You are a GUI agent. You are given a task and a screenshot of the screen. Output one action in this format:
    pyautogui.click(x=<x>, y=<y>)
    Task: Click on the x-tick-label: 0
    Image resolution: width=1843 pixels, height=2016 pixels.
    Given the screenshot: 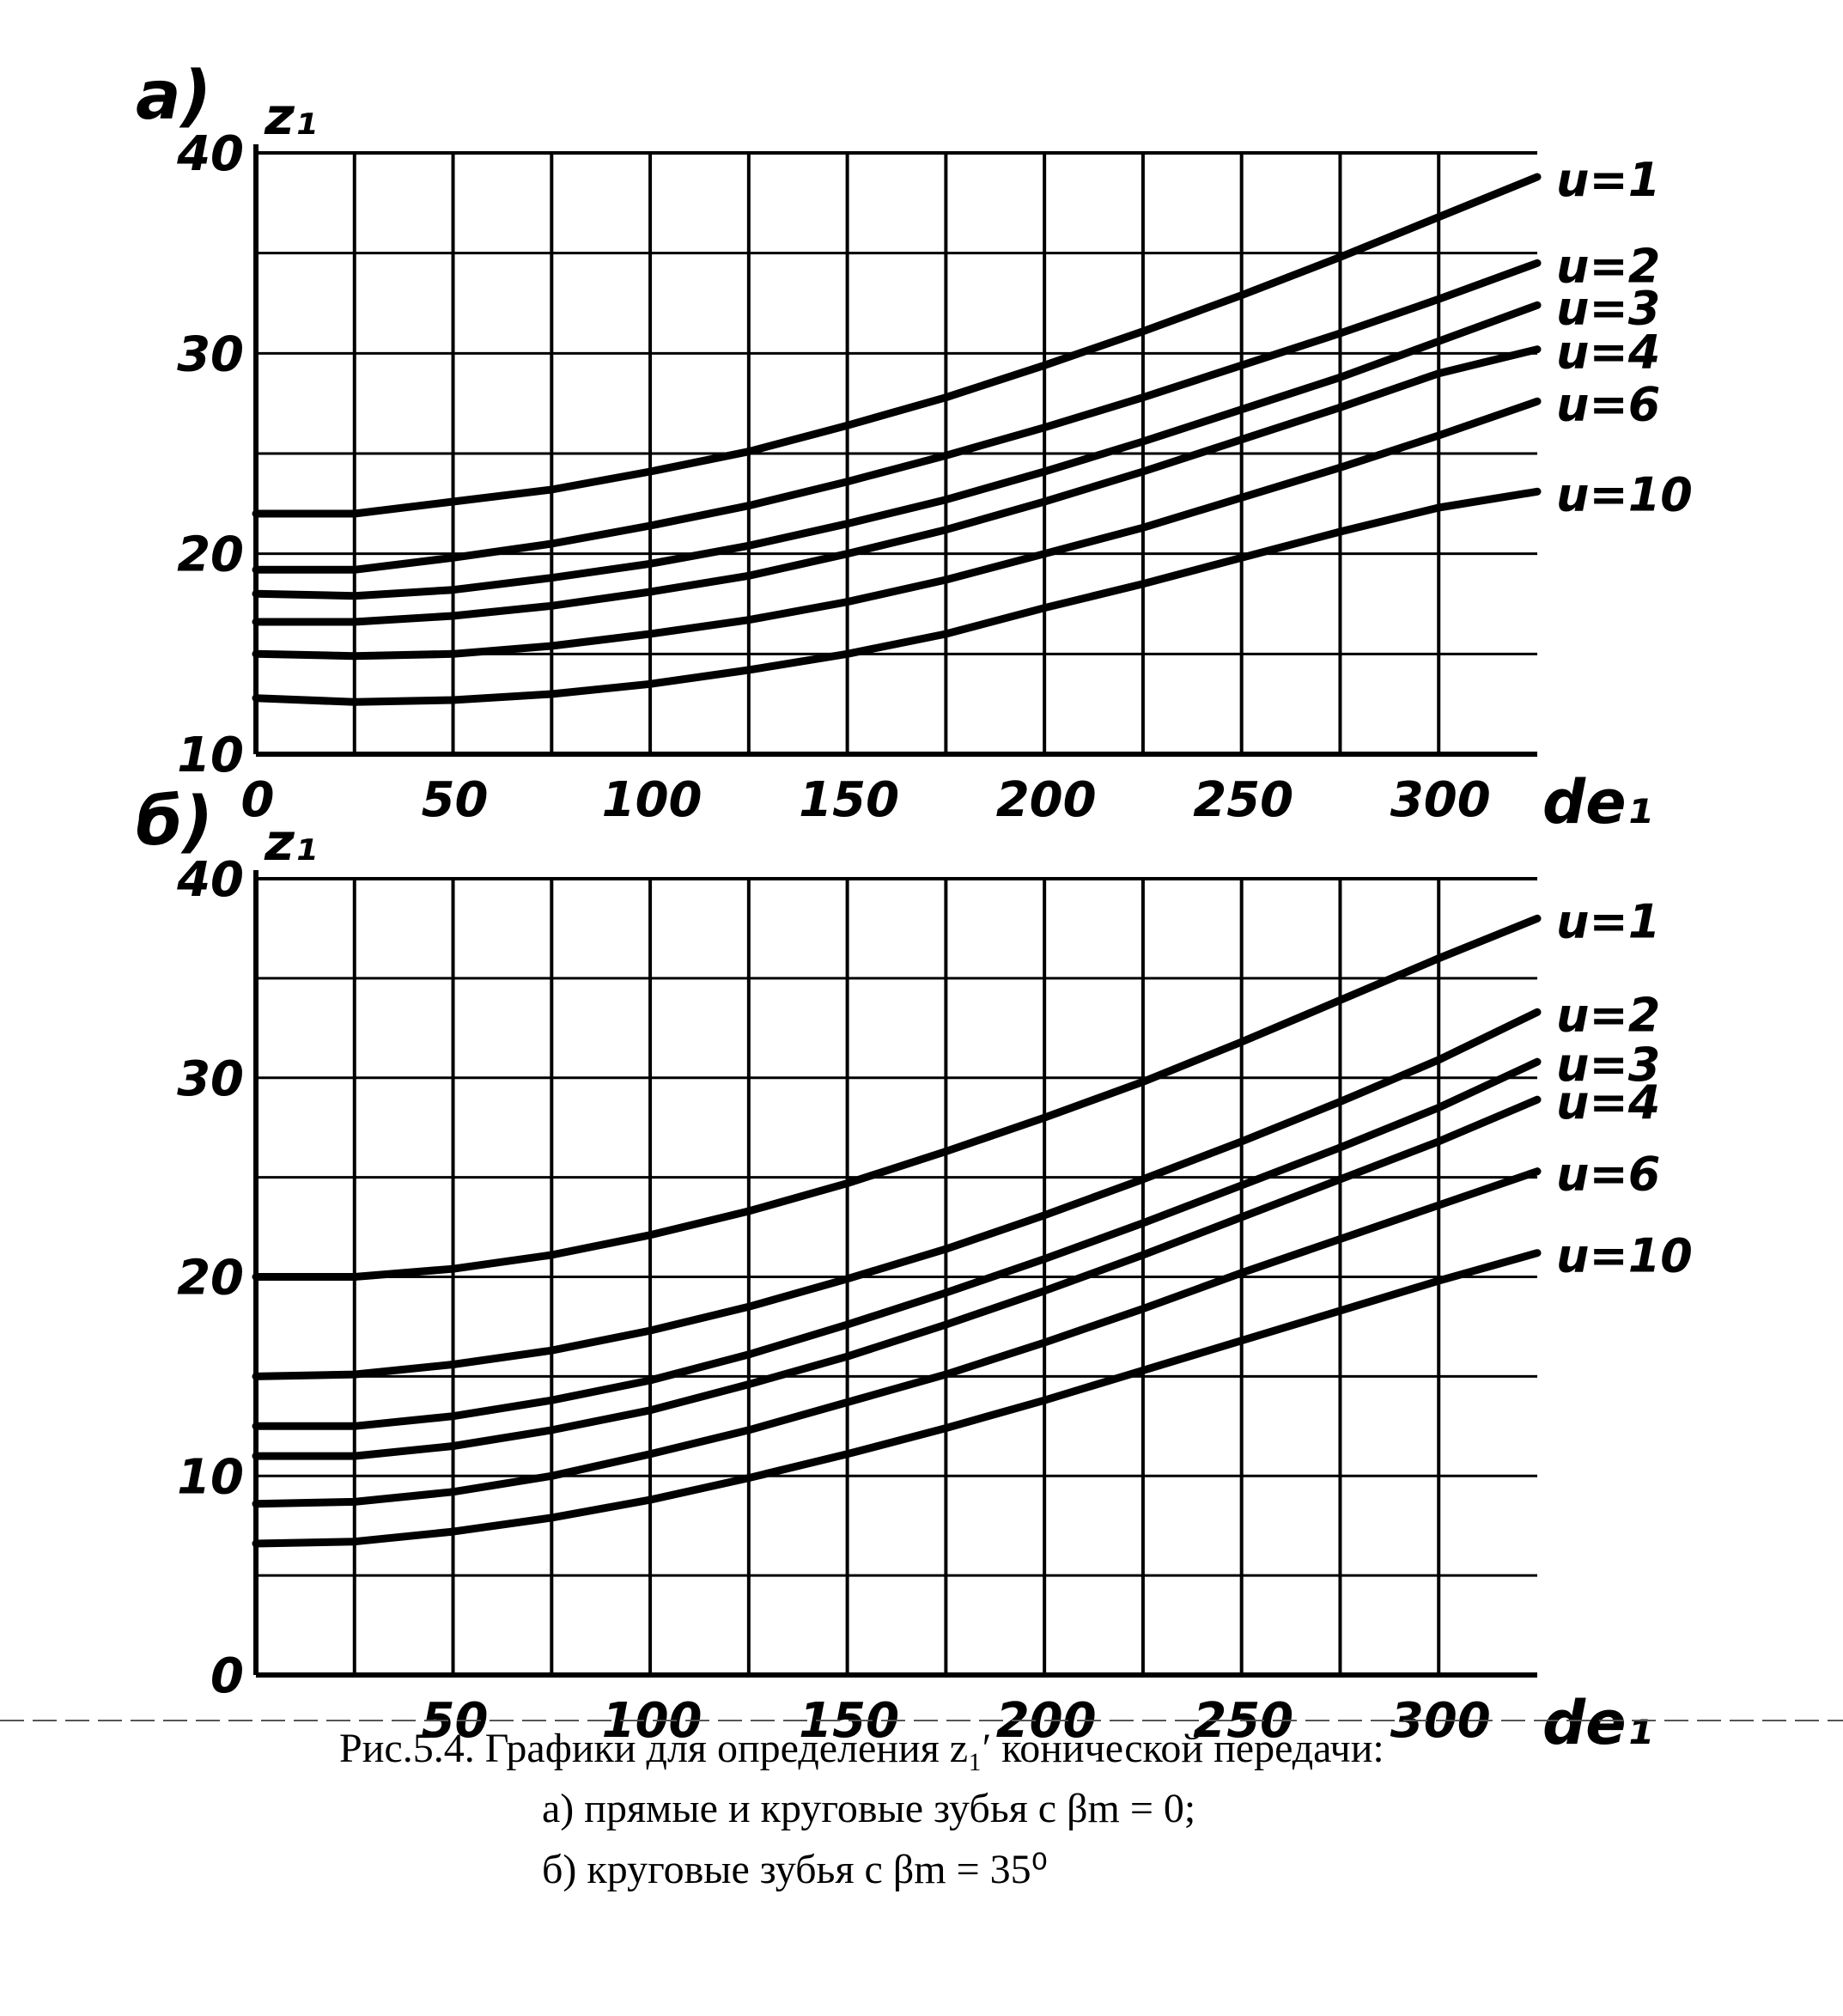 What is the action you would take?
    pyautogui.click(x=258, y=800)
    